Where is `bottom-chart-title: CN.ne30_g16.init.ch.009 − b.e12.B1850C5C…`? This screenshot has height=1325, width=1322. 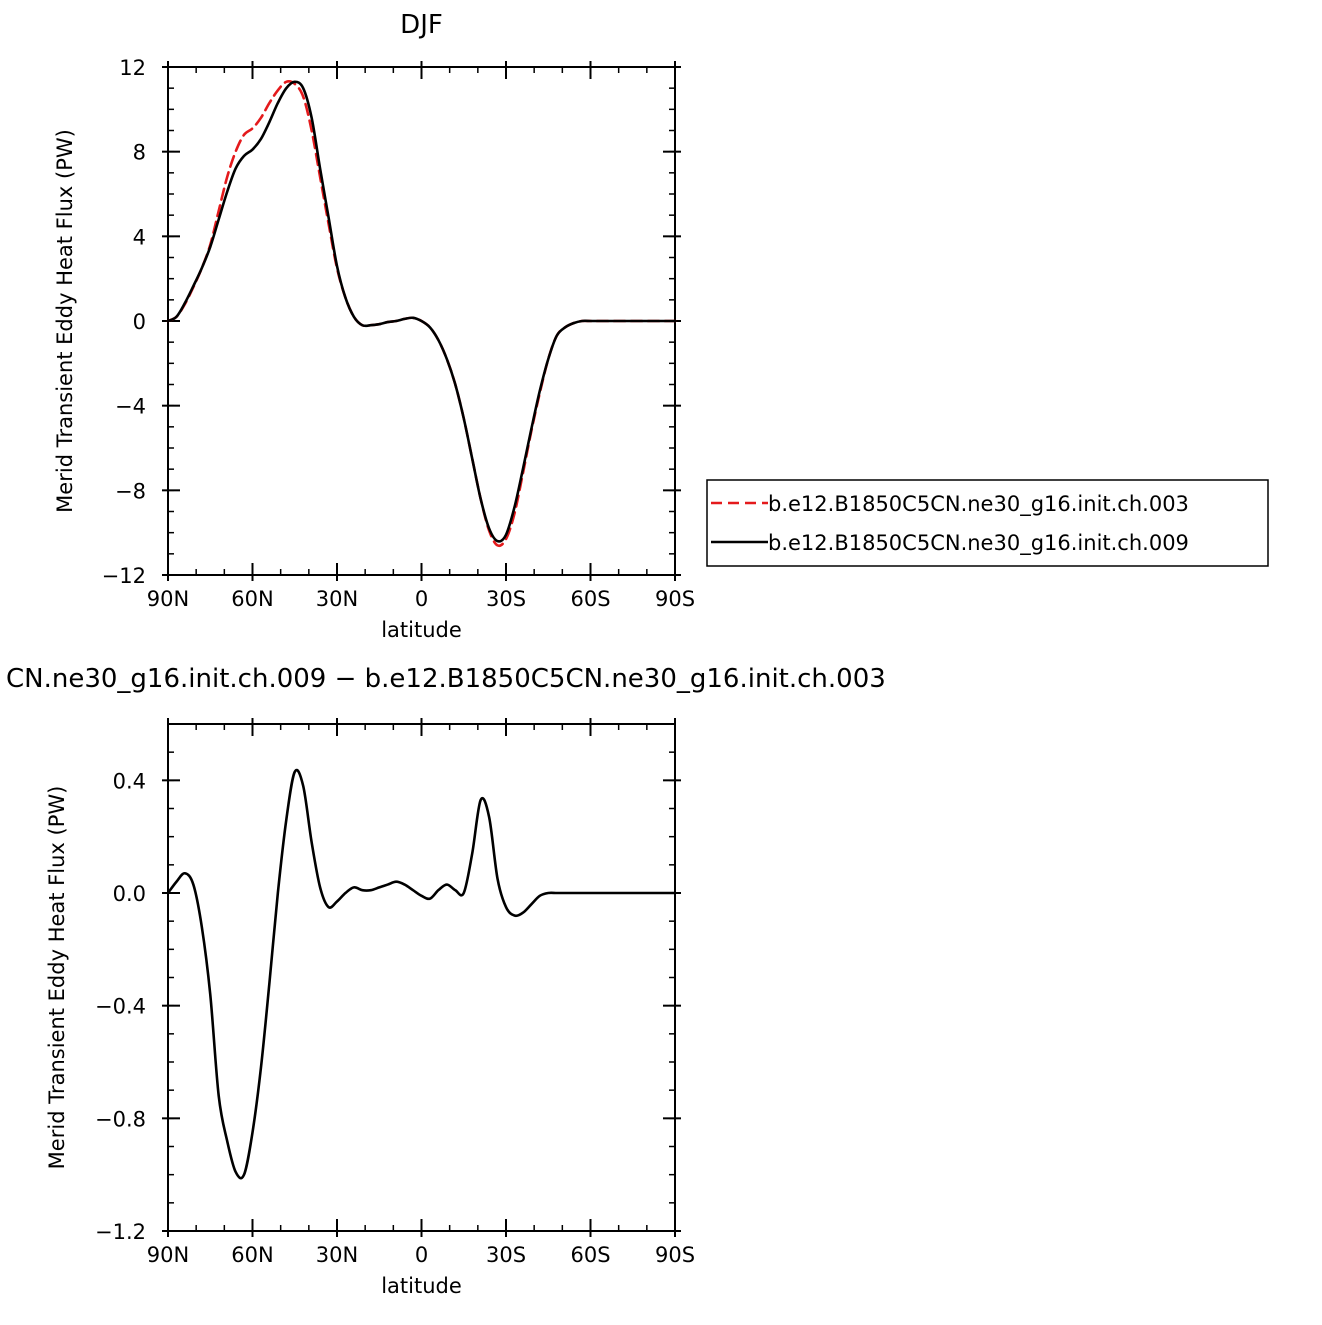
bottom-chart-title: CN.ne30_g16.init.ch.009 − b.e12.B1850C5C… is located at coordinates (446, 679).